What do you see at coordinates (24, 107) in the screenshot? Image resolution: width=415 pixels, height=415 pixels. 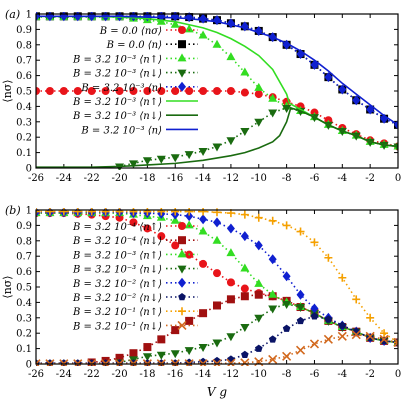 I see `y-tick-label: 0.4` at bounding box center [24, 107].